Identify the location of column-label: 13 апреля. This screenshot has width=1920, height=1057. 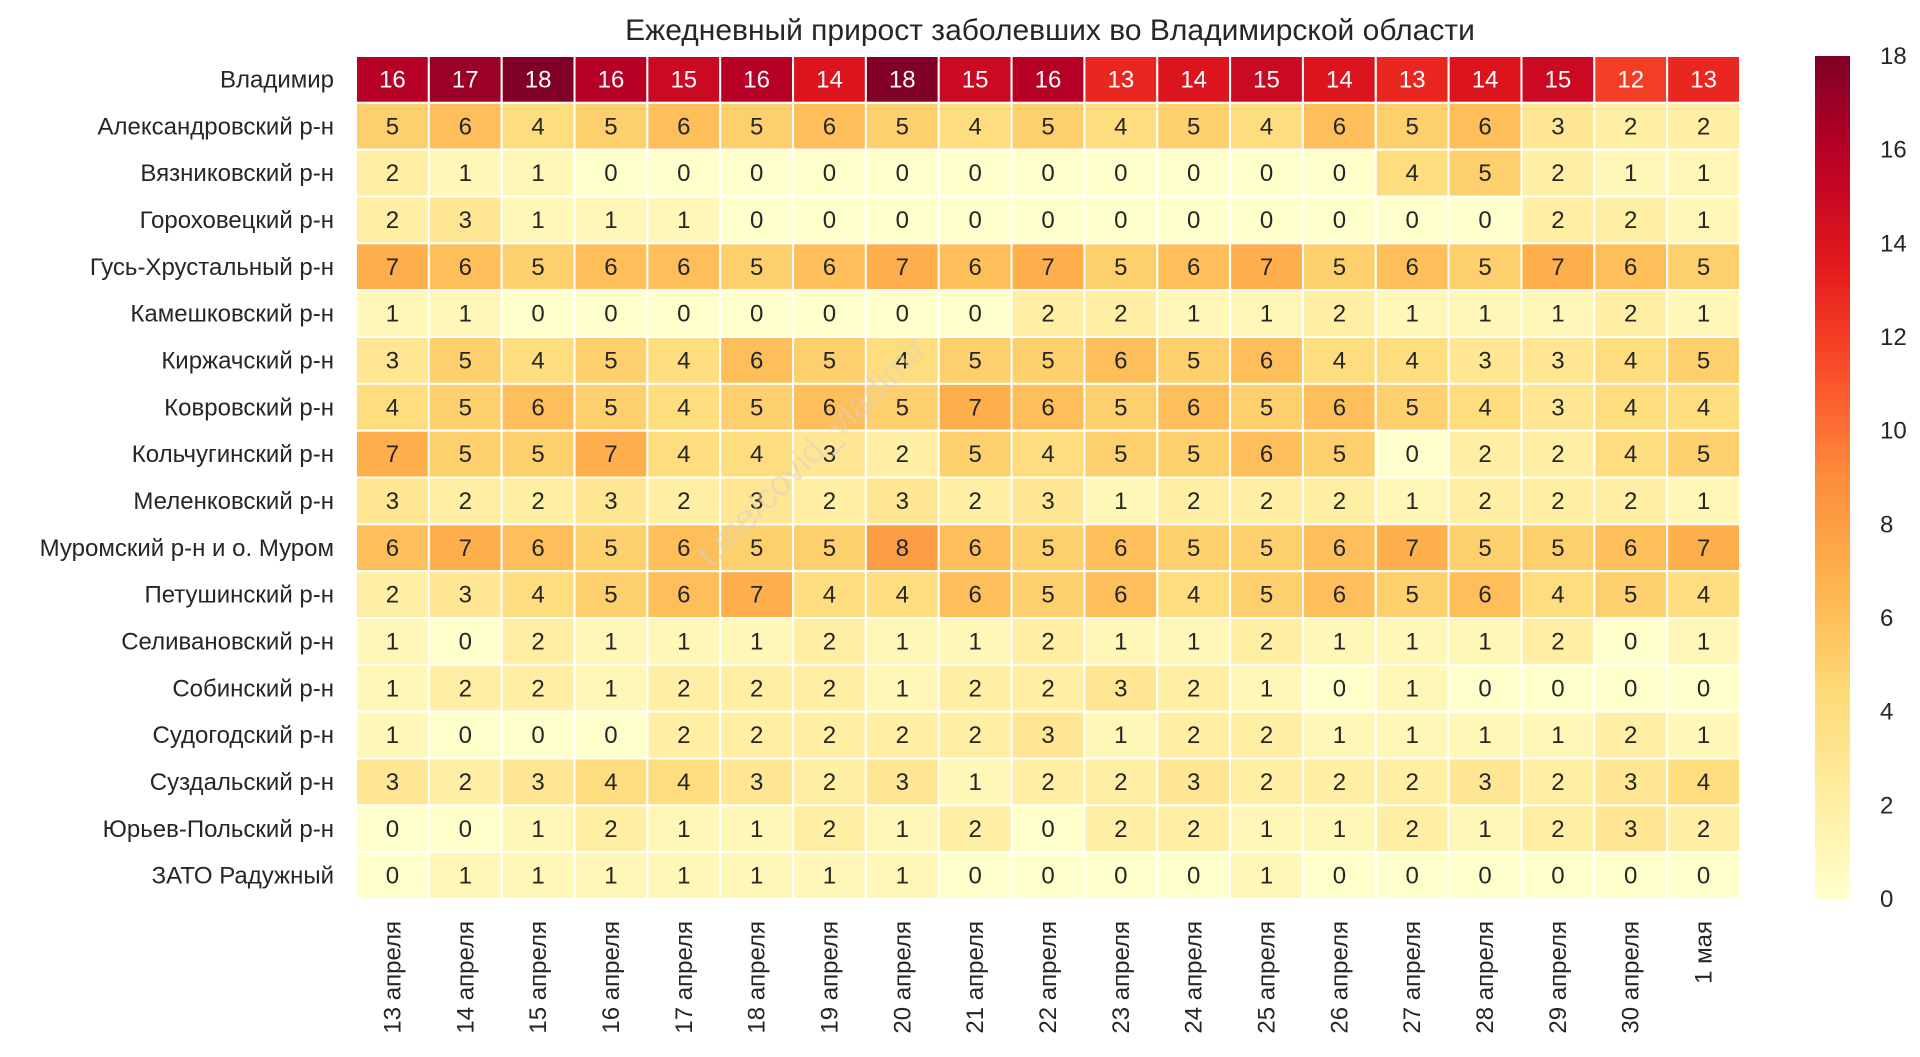
(392, 977).